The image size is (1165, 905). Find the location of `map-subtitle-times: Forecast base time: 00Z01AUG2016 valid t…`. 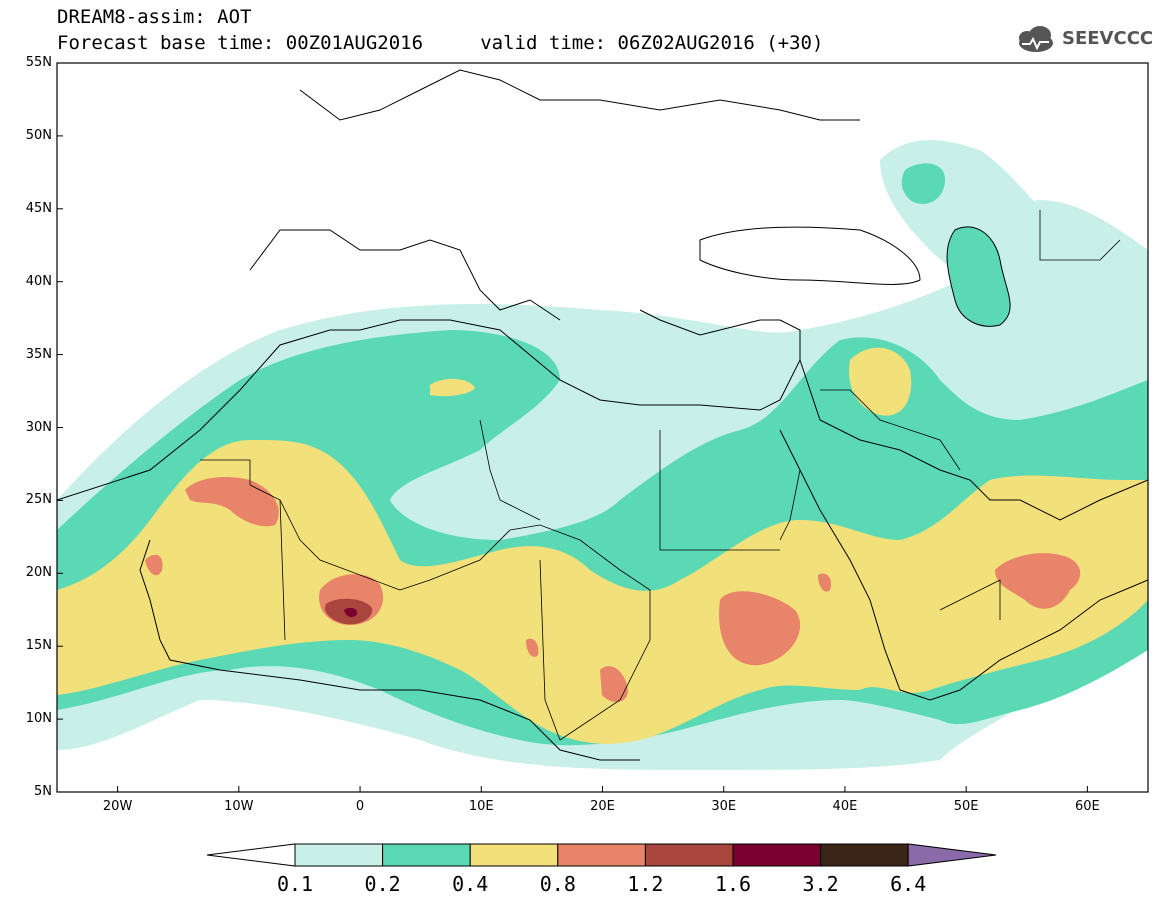

map-subtitle-times: Forecast base time: 00Z01AUG2016 valid t… is located at coordinates (440, 43).